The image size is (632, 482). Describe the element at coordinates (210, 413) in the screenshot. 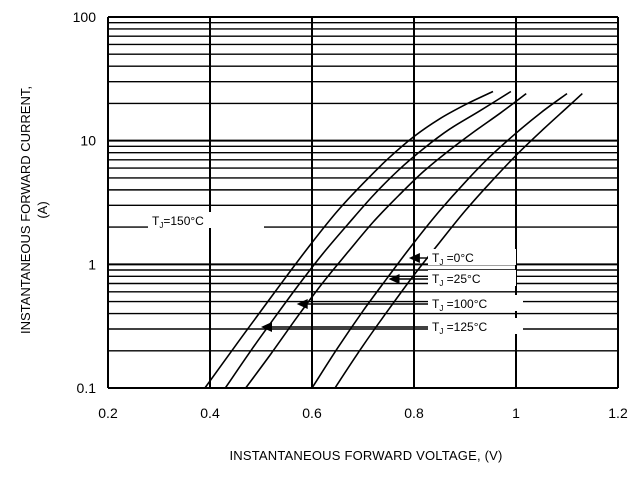

I see `x-tick-label: 0.4` at that location.